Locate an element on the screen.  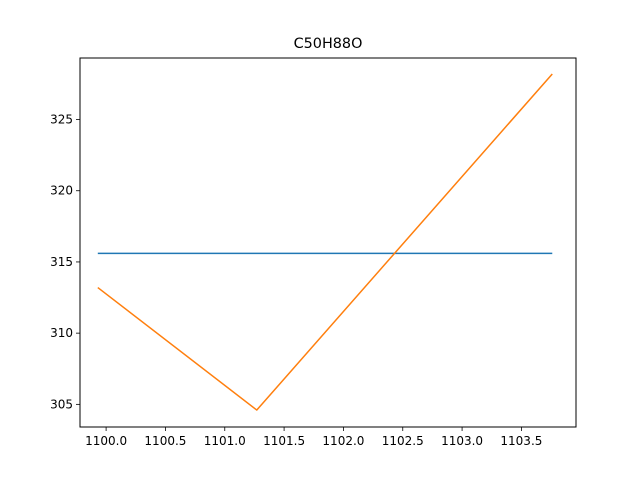
y-tick-label: 325 is located at coordinates (61, 120).